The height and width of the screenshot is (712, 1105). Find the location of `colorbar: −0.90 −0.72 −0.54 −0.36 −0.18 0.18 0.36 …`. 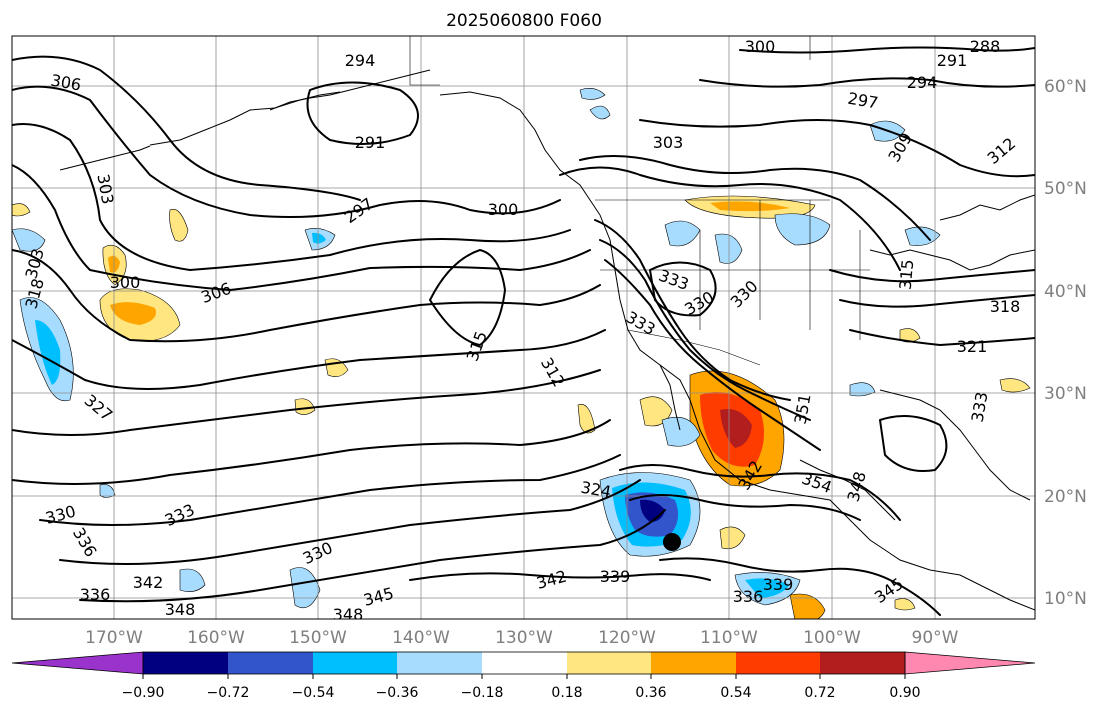

colorbar: −0.90 −0.72 −0.54 −0.36 −0.18 0.18 0.36 … is located at coordinates (523, 676).